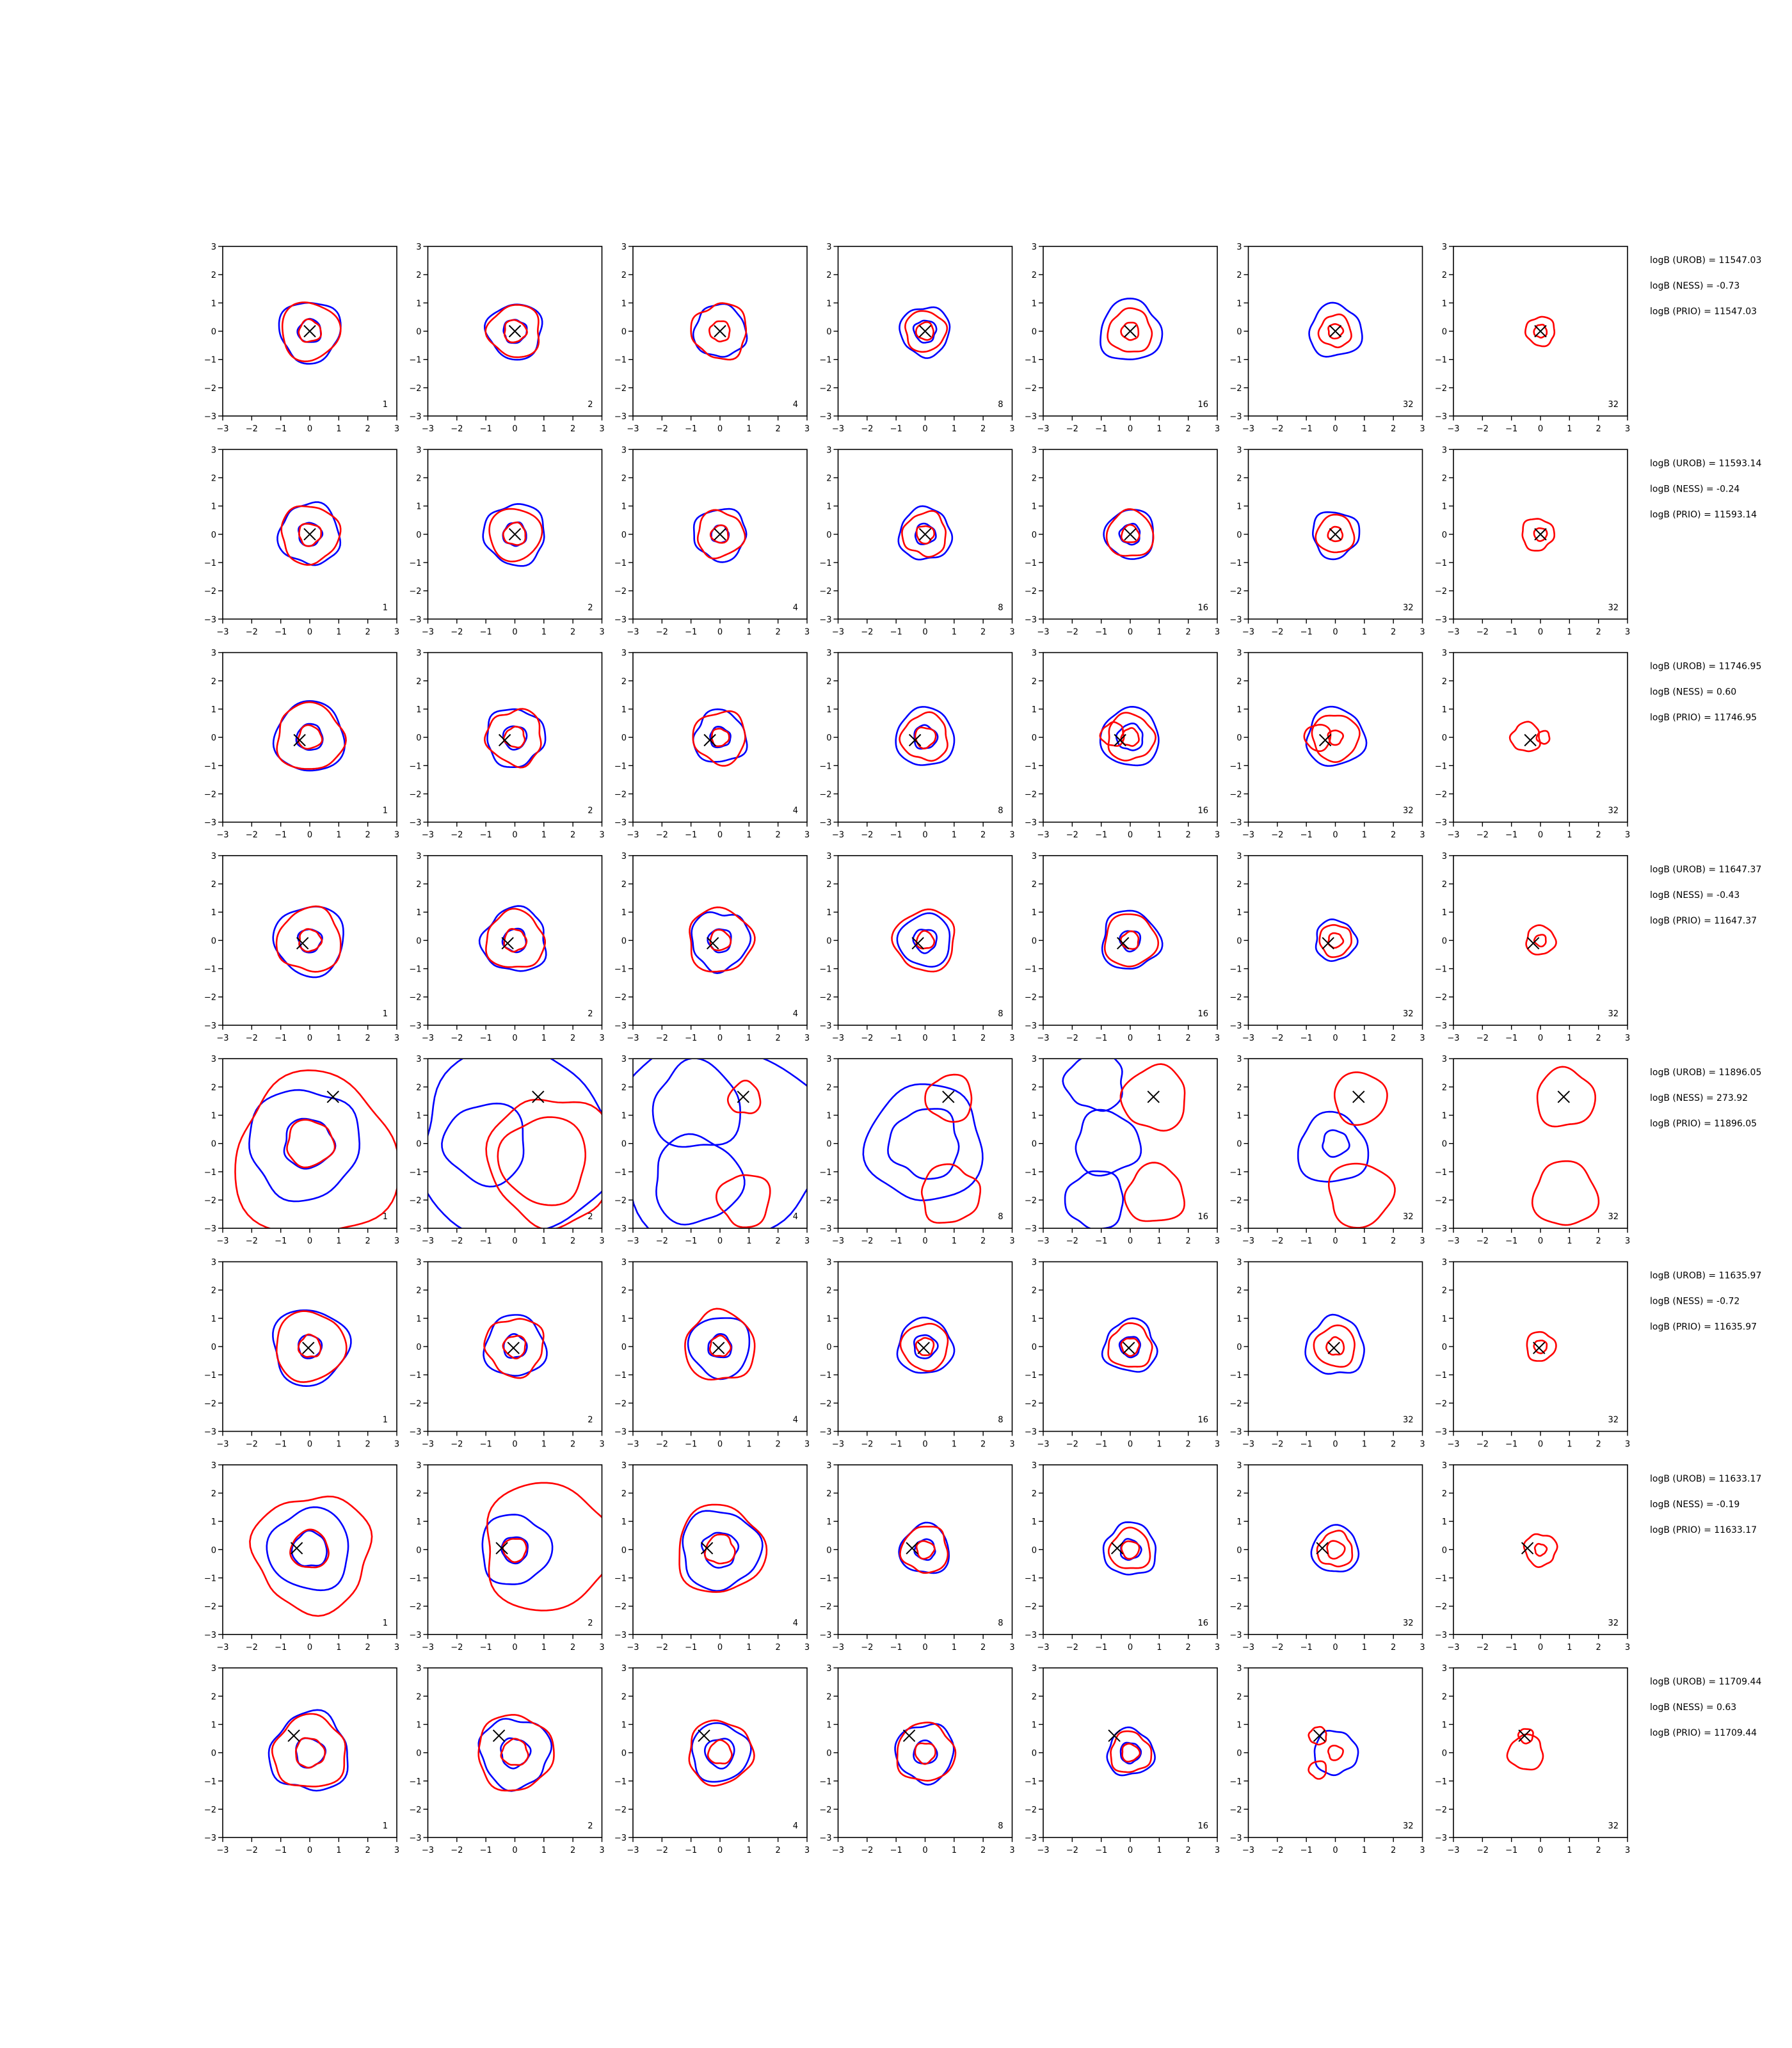 The image size is (1792, 2048). What do you see at coordinates (1327, 1759) in the screenshot?
I see `panel-r8-c6: −3−3 −2 −2 −1 −1 0 0 1 1 2 2 3 3 32` at bounding box center [1327, 1759].